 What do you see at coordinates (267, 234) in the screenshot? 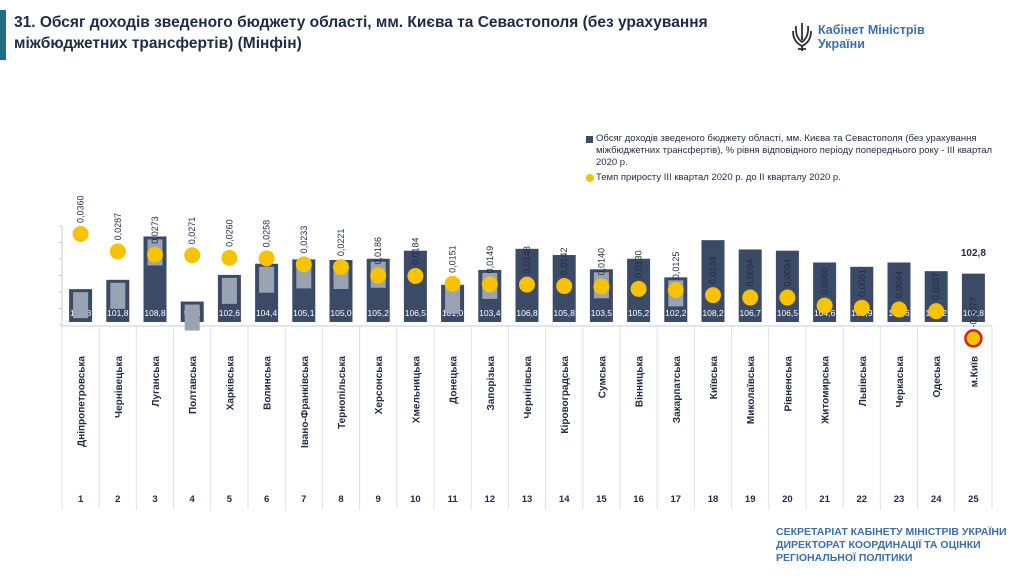
I see `dot-value-label: 0,0258` at bounding box center [267, 234].